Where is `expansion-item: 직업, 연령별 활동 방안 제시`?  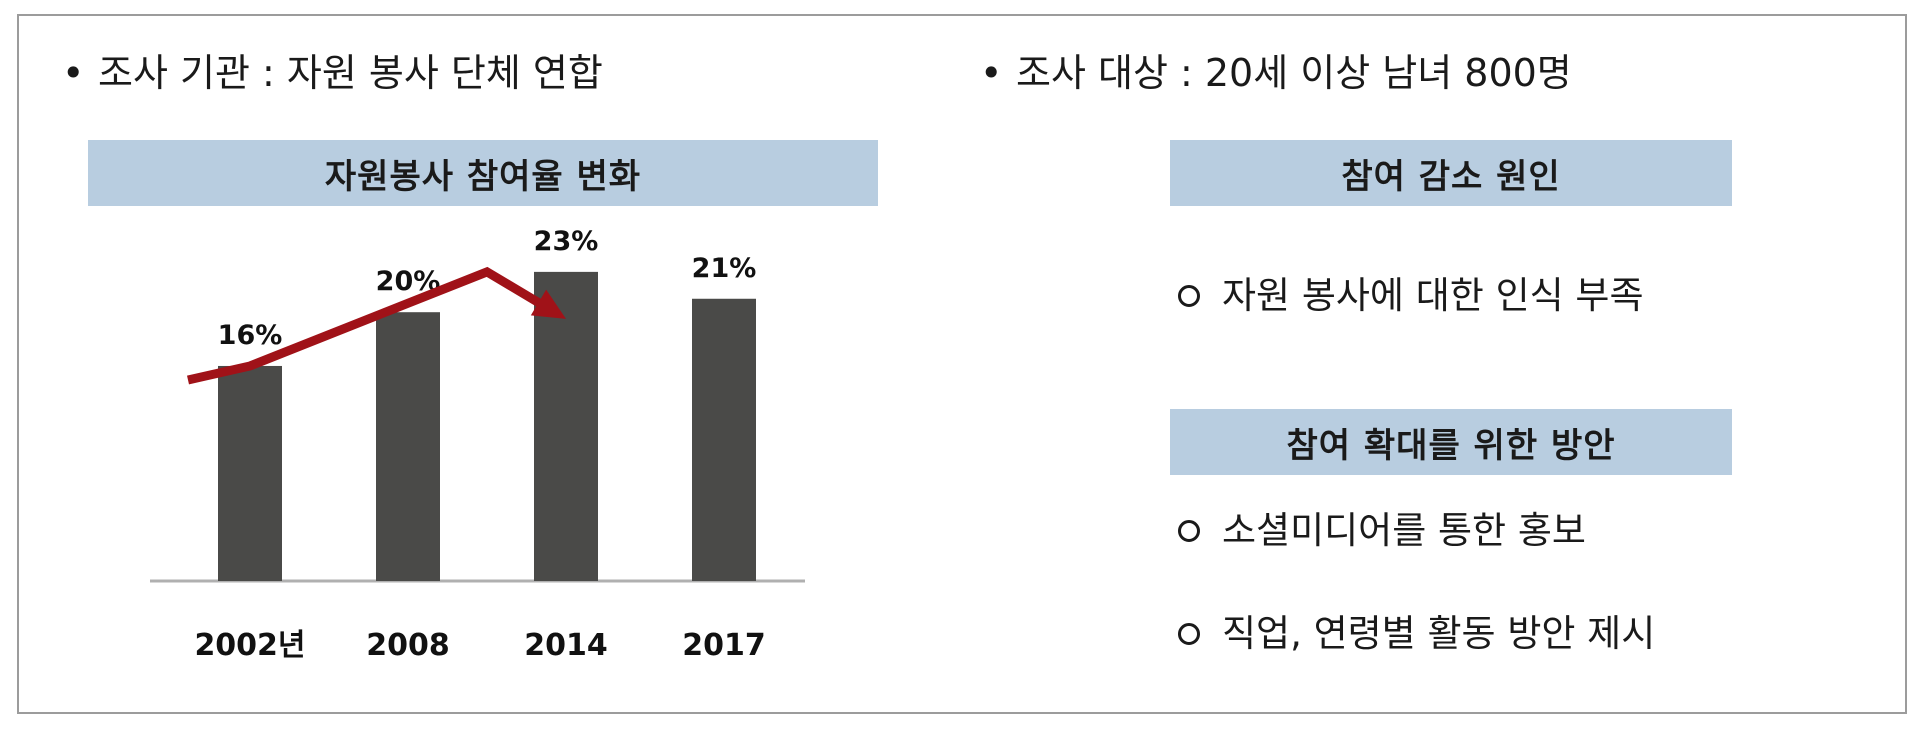
expansion-item: 직업, 연령별 활동 방안 제시 is located at coordinates (1416, 634).